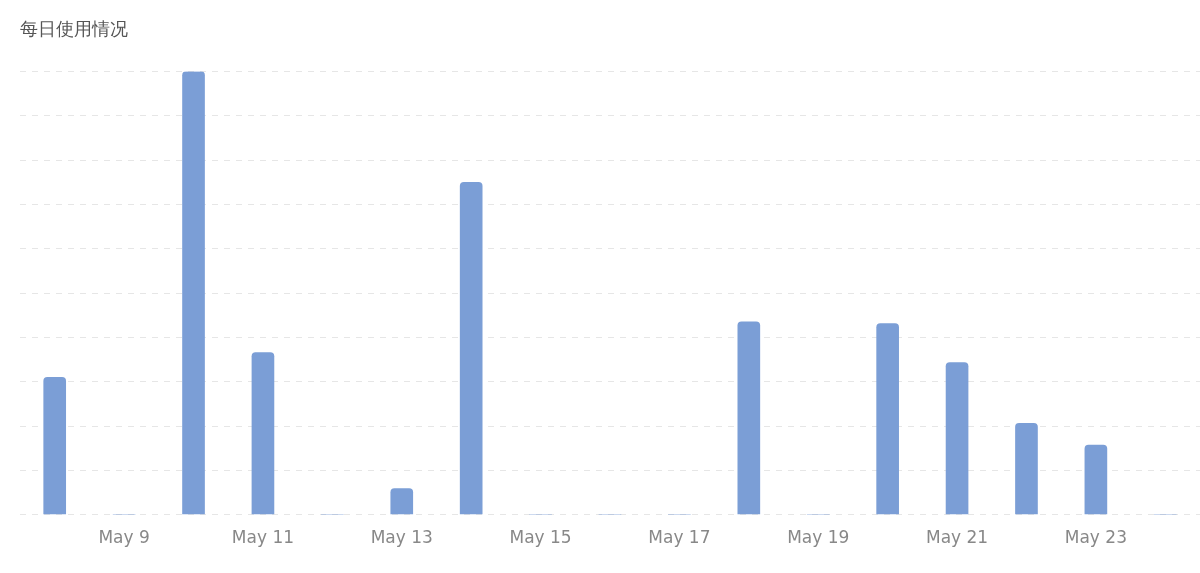 Image resolution: width=1200 pixels, height=573 pixels. Describe the element at coordinates (74, 29) in the screenshot. I see `chart-title: 每日使用情况` at that location.